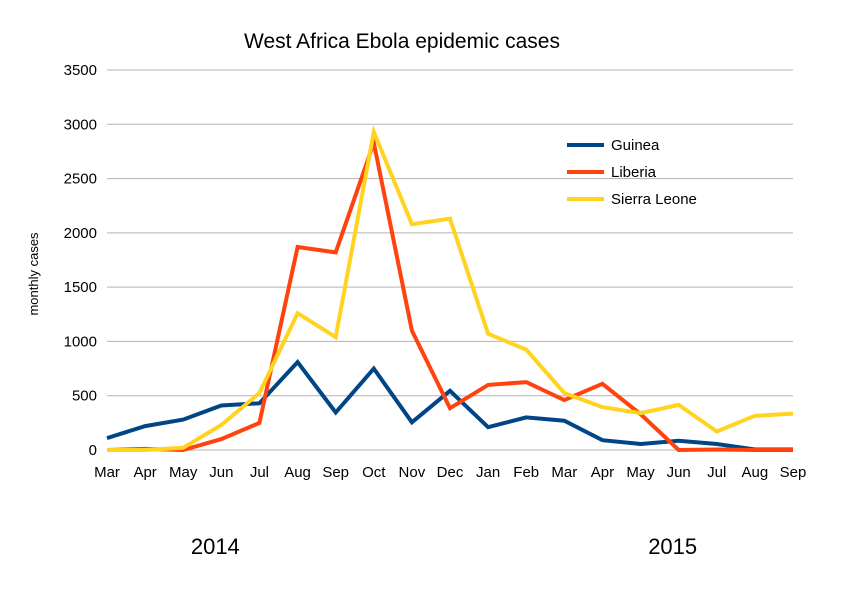  What do you see at coordinates (80, 341) in the screenshot?
I see `y-tick-label: 1000` at bounding box center [80, 341].